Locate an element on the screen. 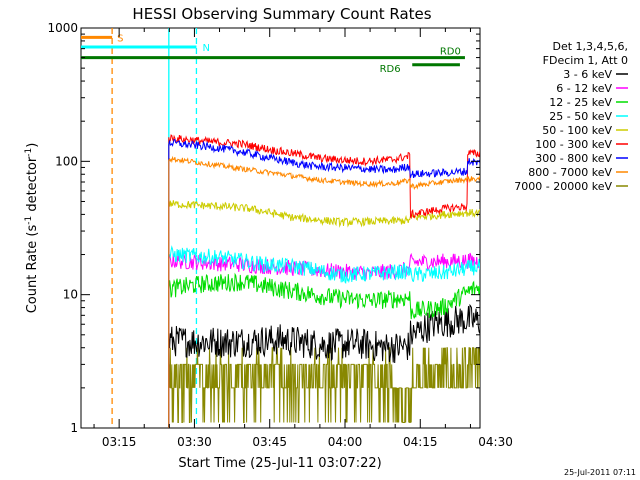 This screenshot has height=480, width=640. chart-title: HESSI Observing Summary Count Rates is located at coordinates (281, 14).